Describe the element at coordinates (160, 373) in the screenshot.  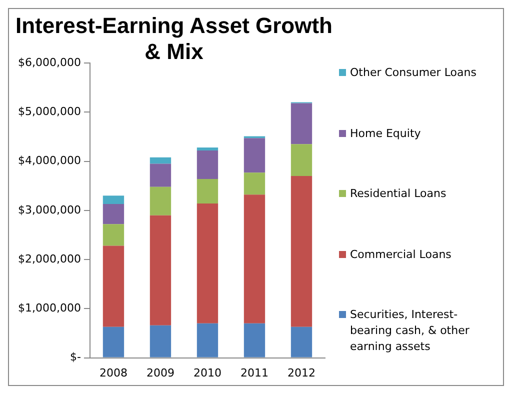
I see `x-tick-label: 2009` at that location.